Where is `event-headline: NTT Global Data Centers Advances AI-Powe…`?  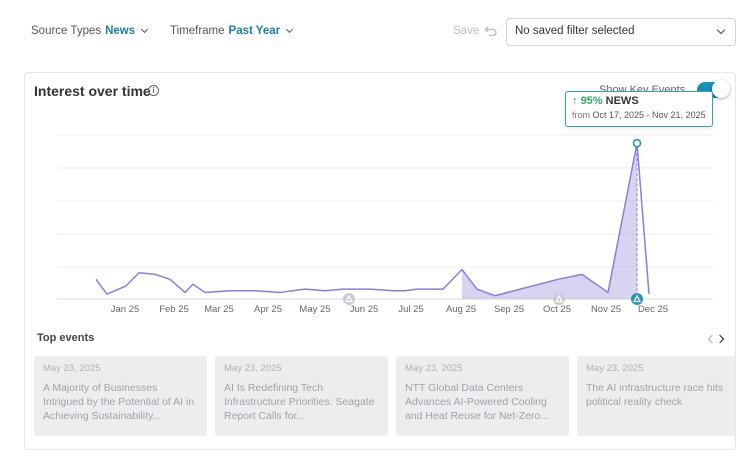 event-headline: NTT Global Data Centers Advances AI-Powe… is located at coordinates (477, 402).